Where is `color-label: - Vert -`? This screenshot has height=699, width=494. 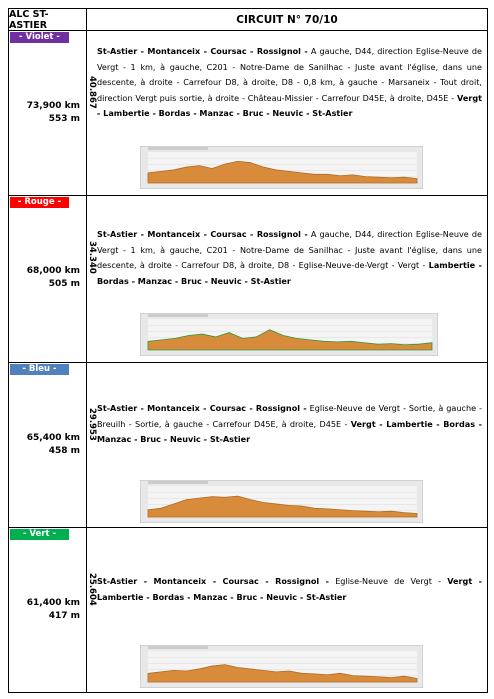 color-label: - Vert - is located at coordinates (39, 534).